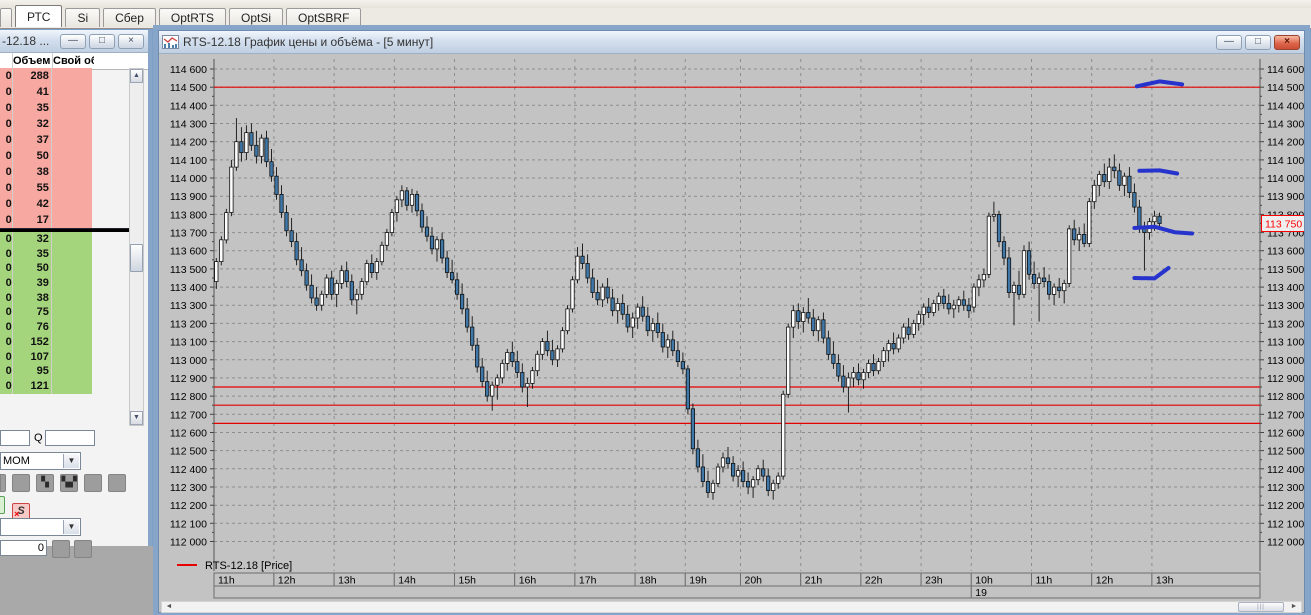 This screenshot has width=1311, height=615. I want to click on ask-row: 0 17, so click(65, 220).